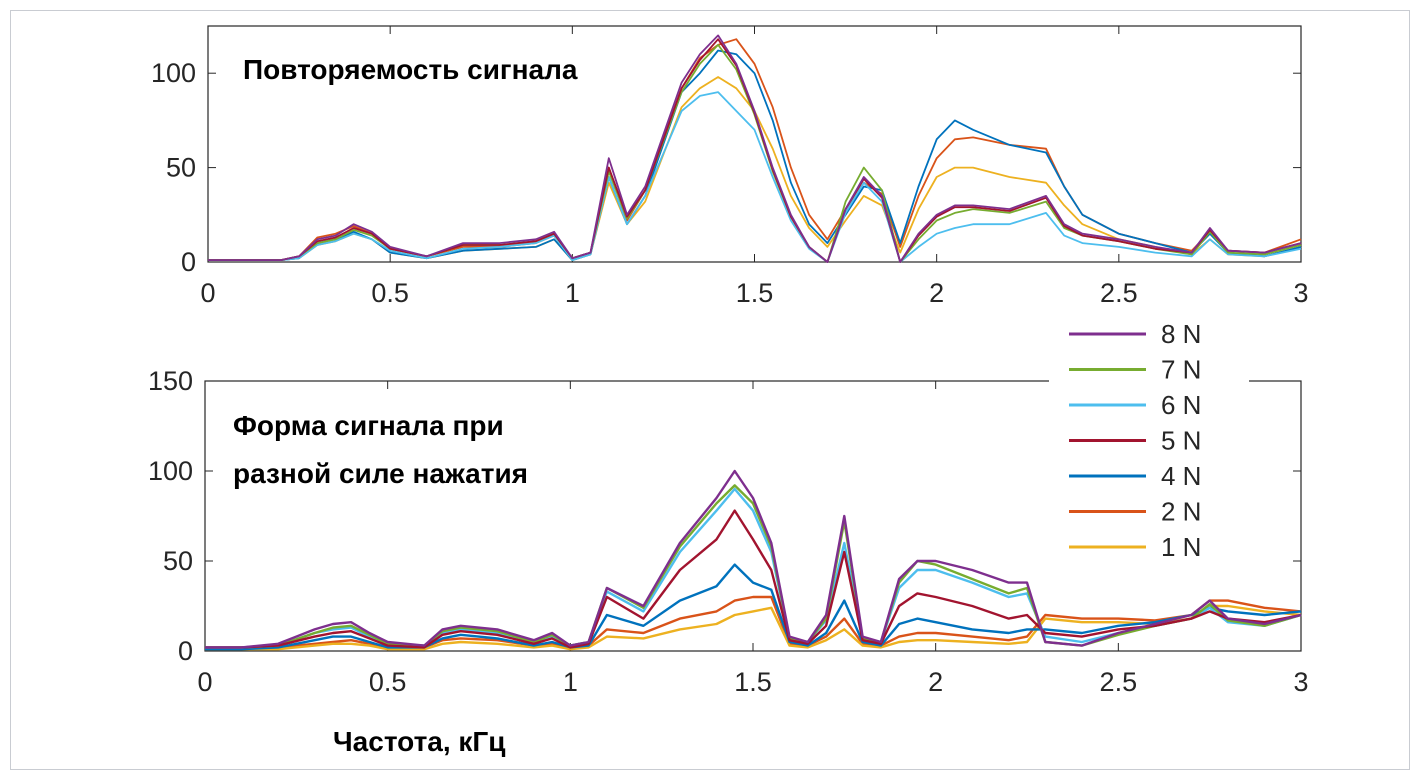 The height and width of the screenshot is (782, 1422). I want to click on top-chart-title: Повторяемость сигнала, so click(410, 69).